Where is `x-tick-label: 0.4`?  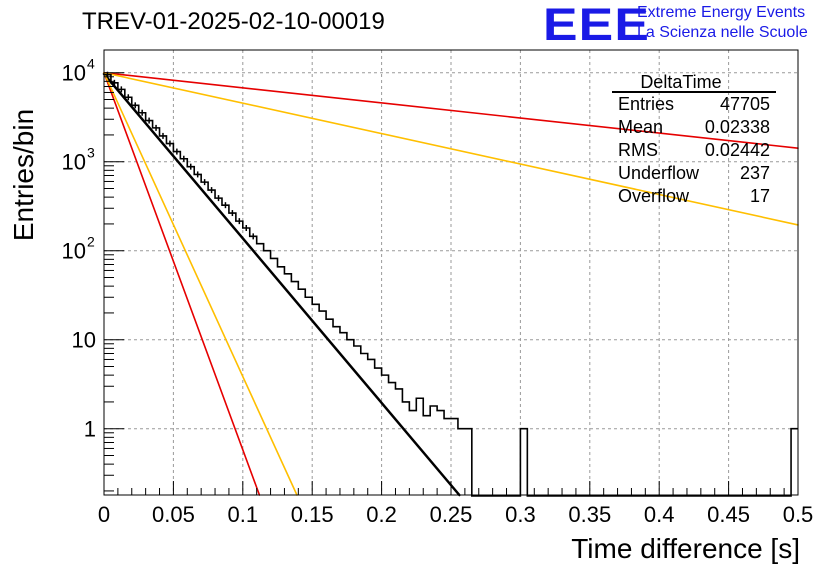 x-tick-label: 0.4 is located at coordinates (659, 514).